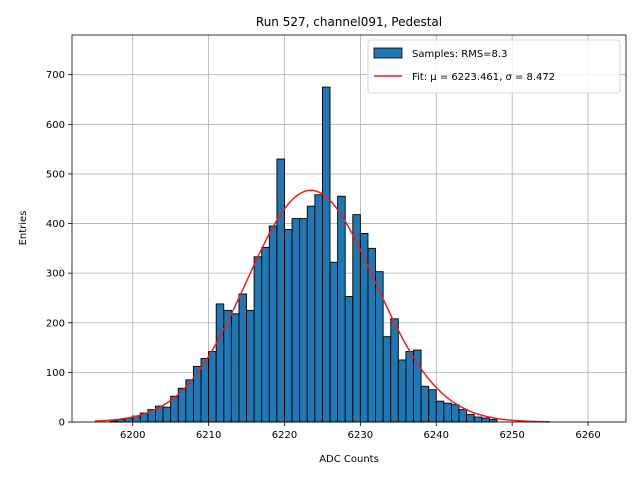 The height and width of the screenshot is (480, 640). What do you see at coordinates (132, 435) in the screenshot?
I see `x-tick-label: 6200` at bounding box center [132, 435].